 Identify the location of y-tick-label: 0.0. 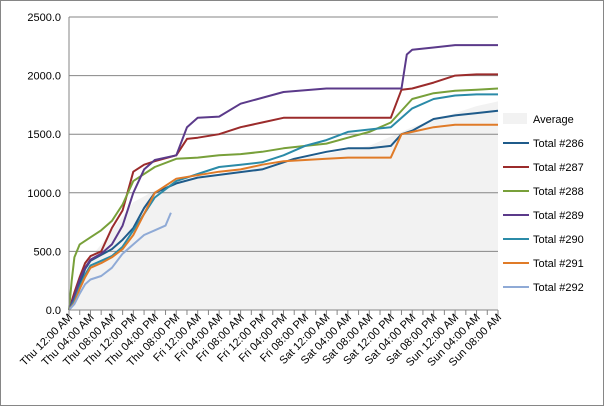
(53, 311).